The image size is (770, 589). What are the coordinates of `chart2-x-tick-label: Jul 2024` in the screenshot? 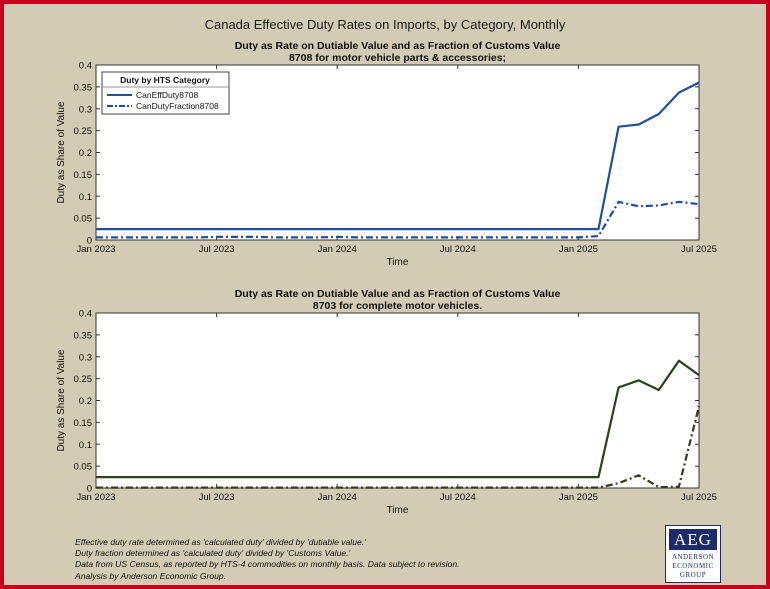 It's located at (458, 497).